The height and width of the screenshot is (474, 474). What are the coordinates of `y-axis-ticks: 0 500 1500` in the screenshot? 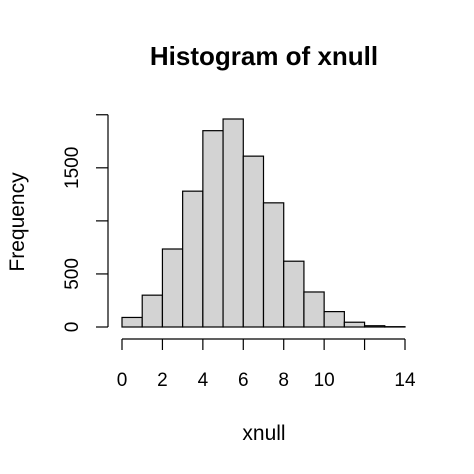 It's located at (85, 223).